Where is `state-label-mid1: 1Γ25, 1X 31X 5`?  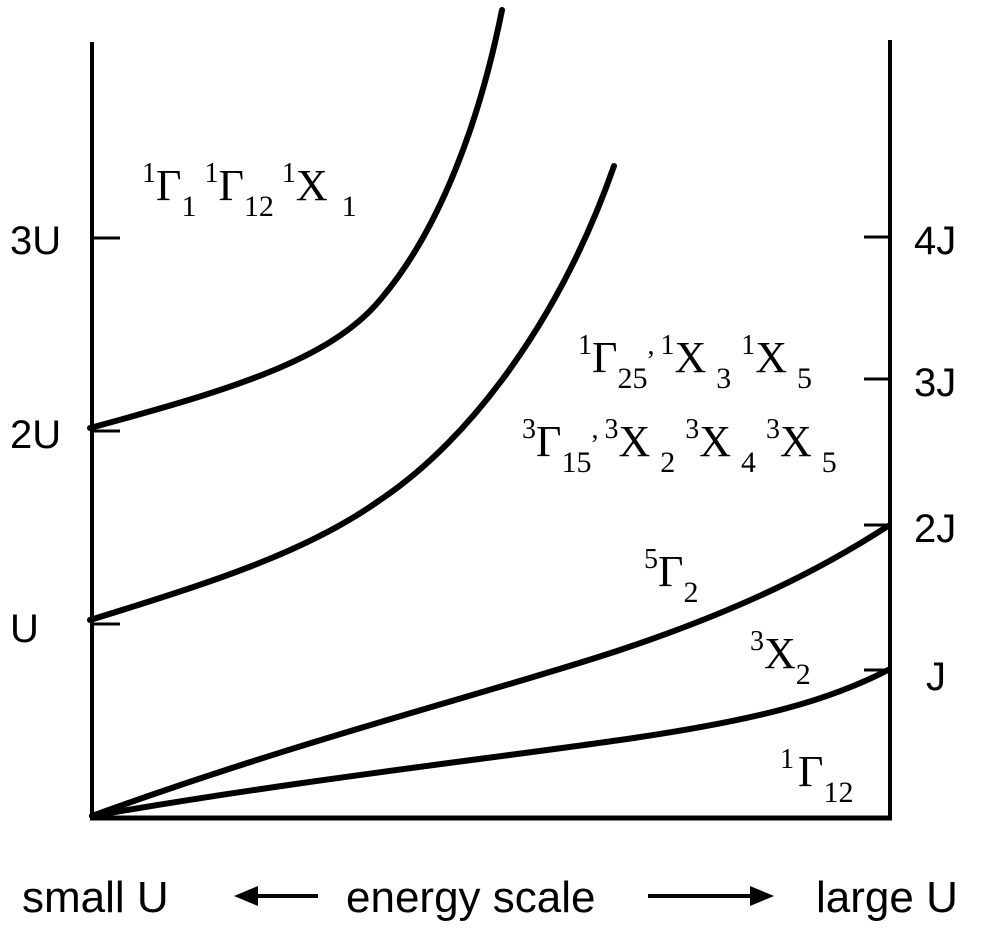 state-label-mid1: 1Γ25, 1X 31X 5 is located at coordinates (695, 362).